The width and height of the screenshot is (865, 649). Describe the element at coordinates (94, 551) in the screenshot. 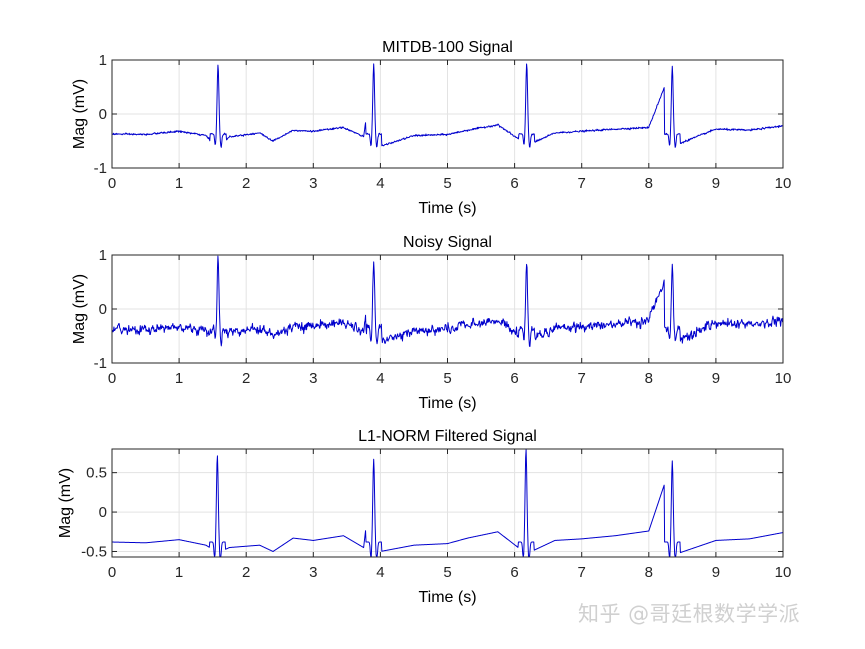

I see `y-tick-label: -0.5` at that location.